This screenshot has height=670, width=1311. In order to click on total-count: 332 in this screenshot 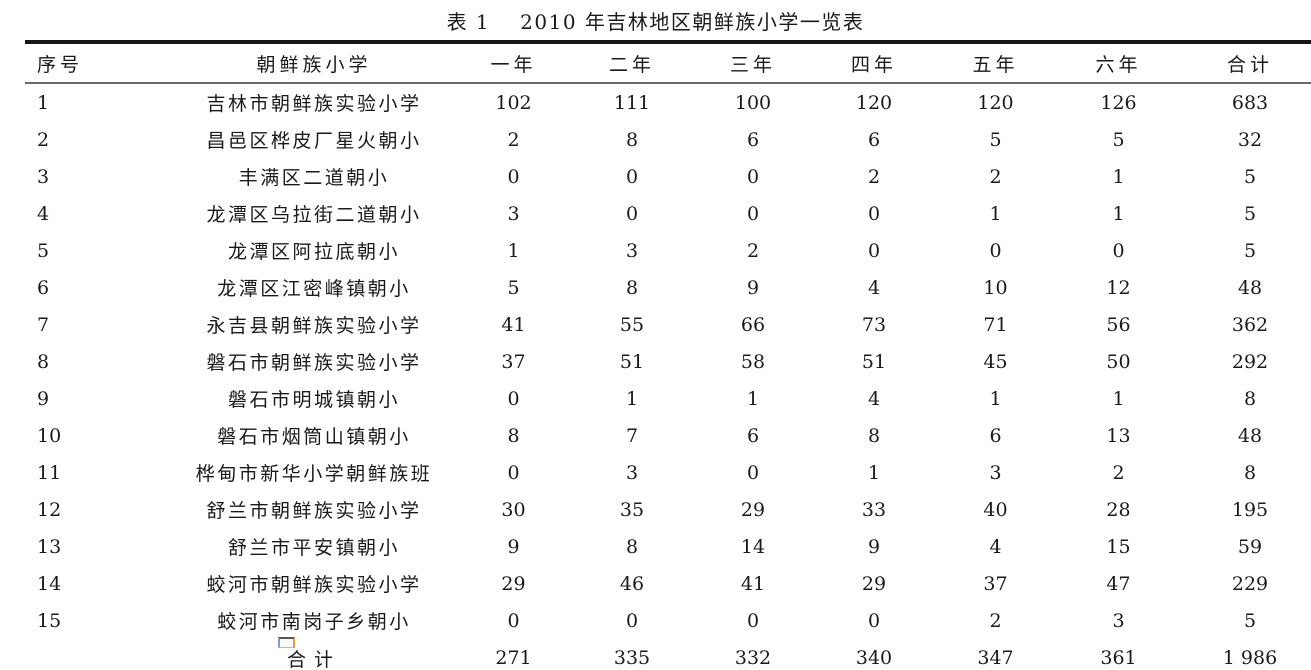, I will do `click(753, 658)`.